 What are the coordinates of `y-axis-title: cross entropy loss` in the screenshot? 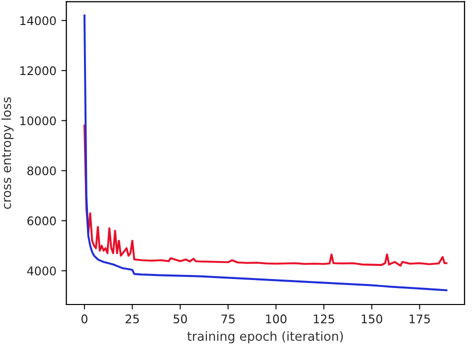 It's located at (7, 153).